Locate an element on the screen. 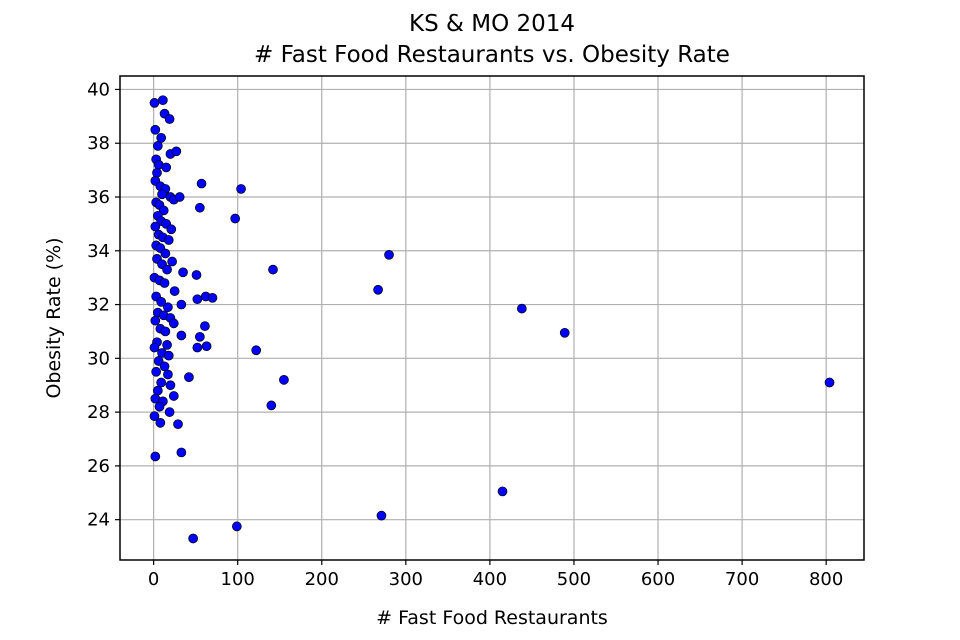 This screenshot has width=960, height=640. y-tick-label: 32 is located at coordinates (98, 305).